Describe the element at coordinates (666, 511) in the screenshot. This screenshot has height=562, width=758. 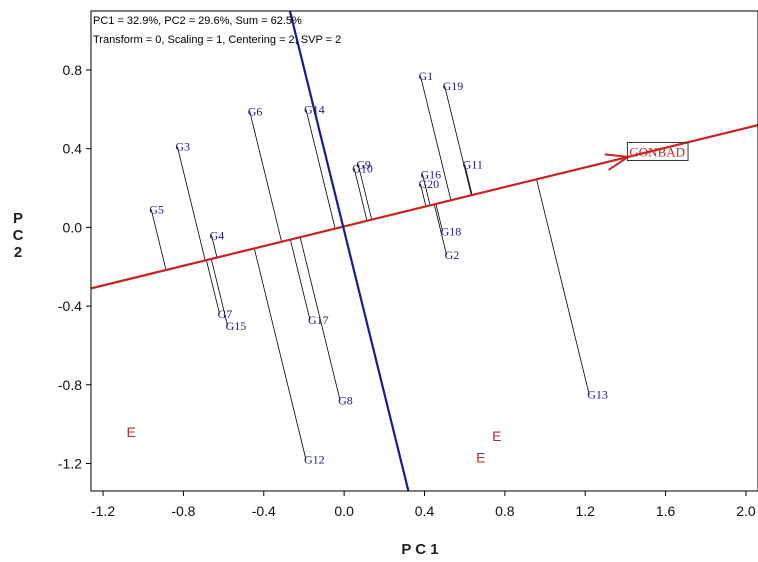
I see `x-tick-label: 1.6` at that location.